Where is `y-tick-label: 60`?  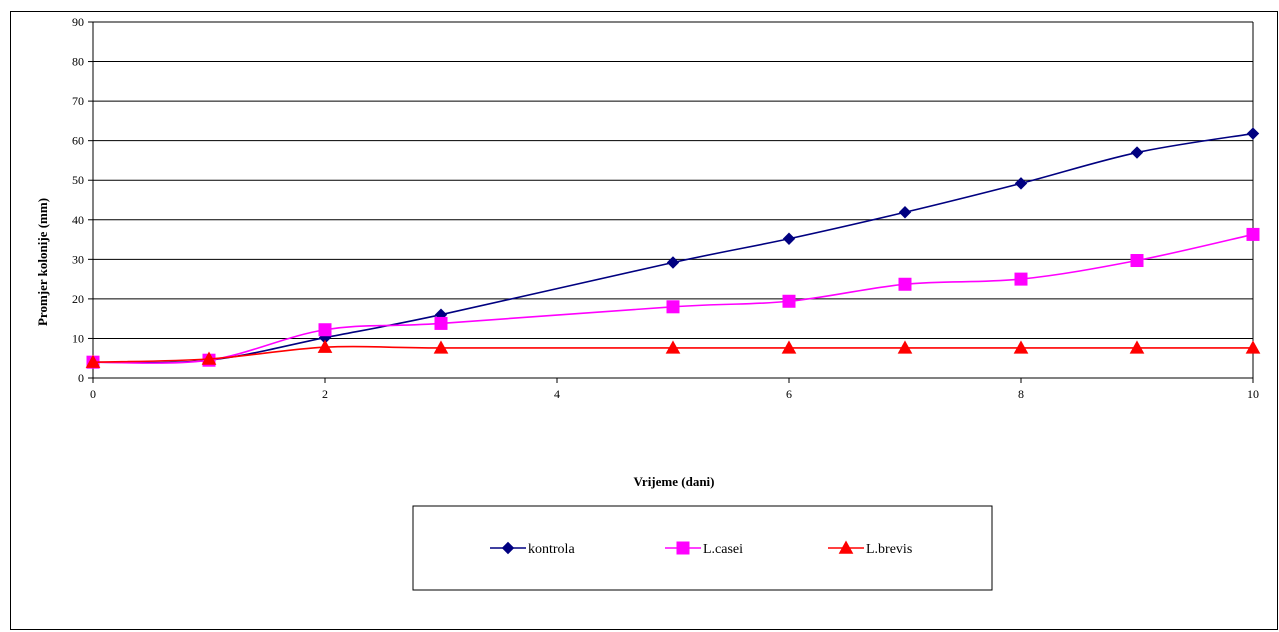 y-tick-label: 60 is located at coordinates (78, 141).